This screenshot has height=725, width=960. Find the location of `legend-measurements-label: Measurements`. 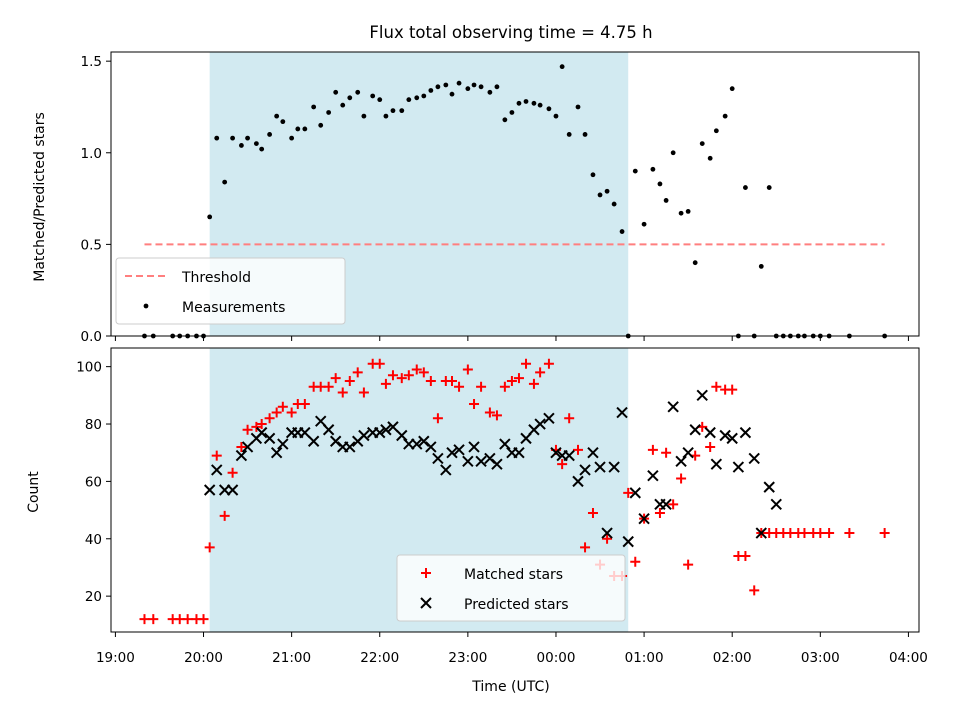

legend-measurements-label: Measurements is located at coordinates (233, 308).